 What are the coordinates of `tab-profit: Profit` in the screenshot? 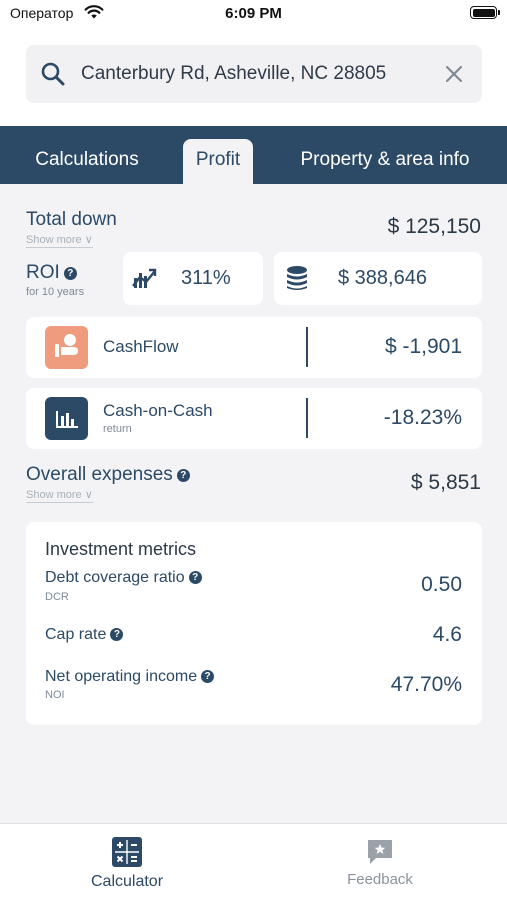 It's located at (218, 161).